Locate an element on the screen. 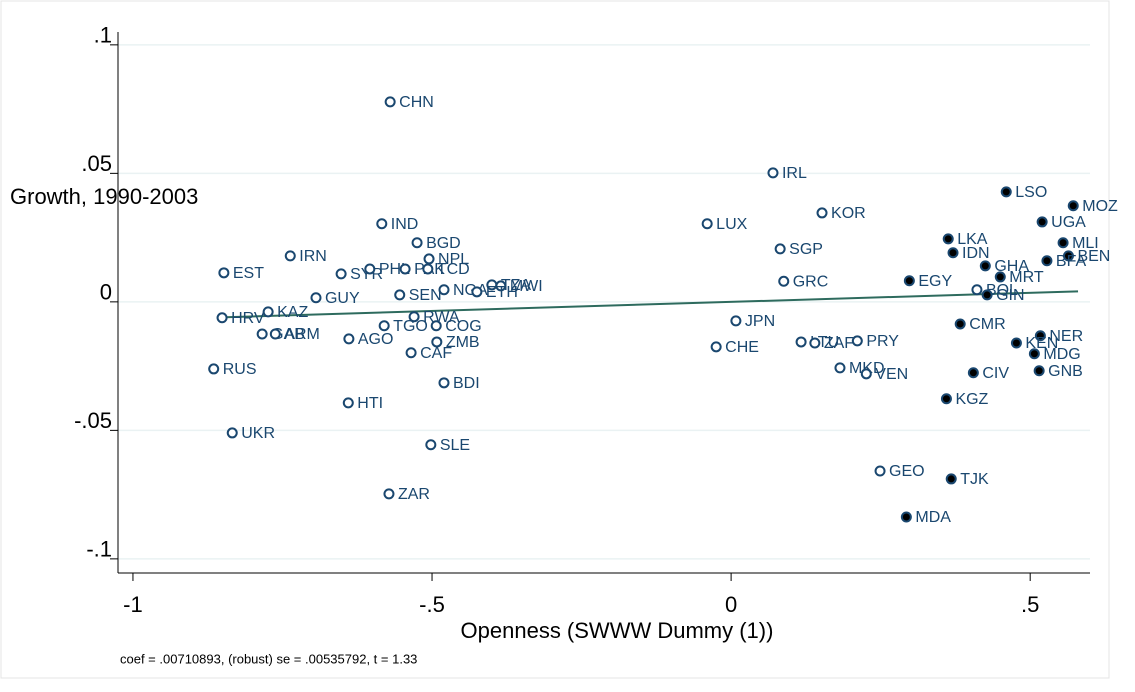 This screenshot has width=1135, height=692. point-label: KOR is located at coordinates (848, 213).